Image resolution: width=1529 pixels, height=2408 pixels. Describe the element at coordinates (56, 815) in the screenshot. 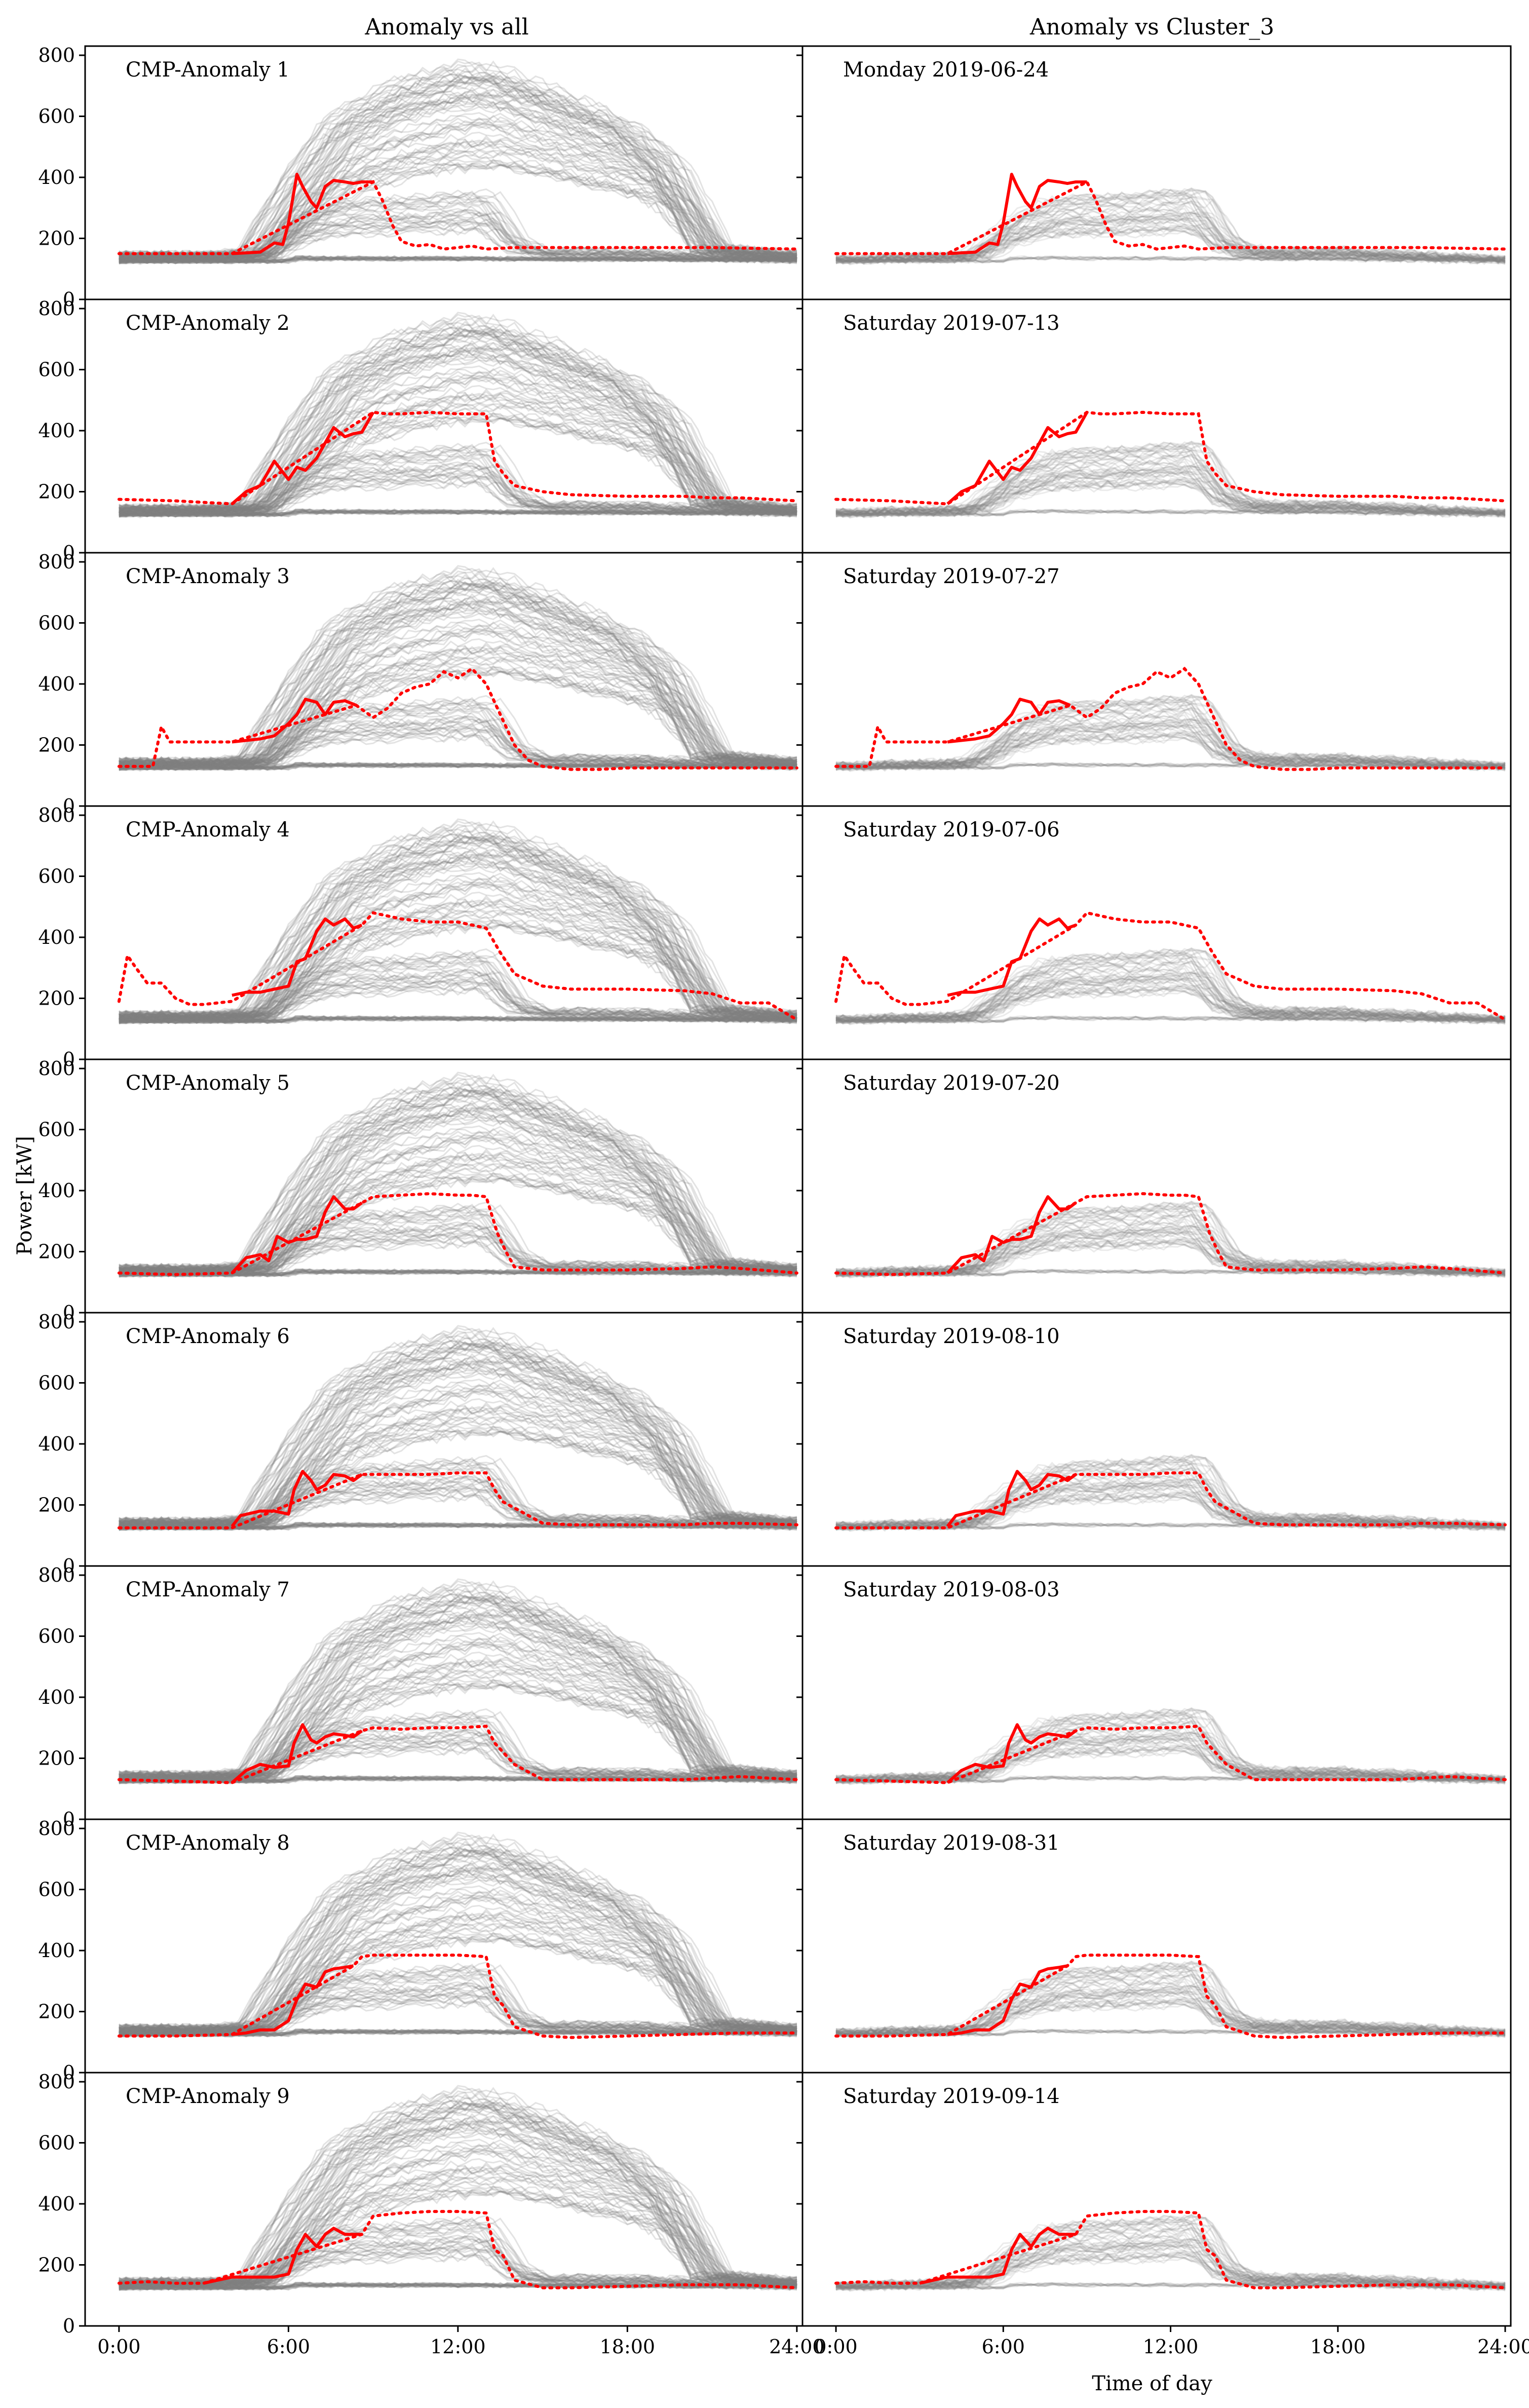

I see `y-tick-label: 800` at that location.